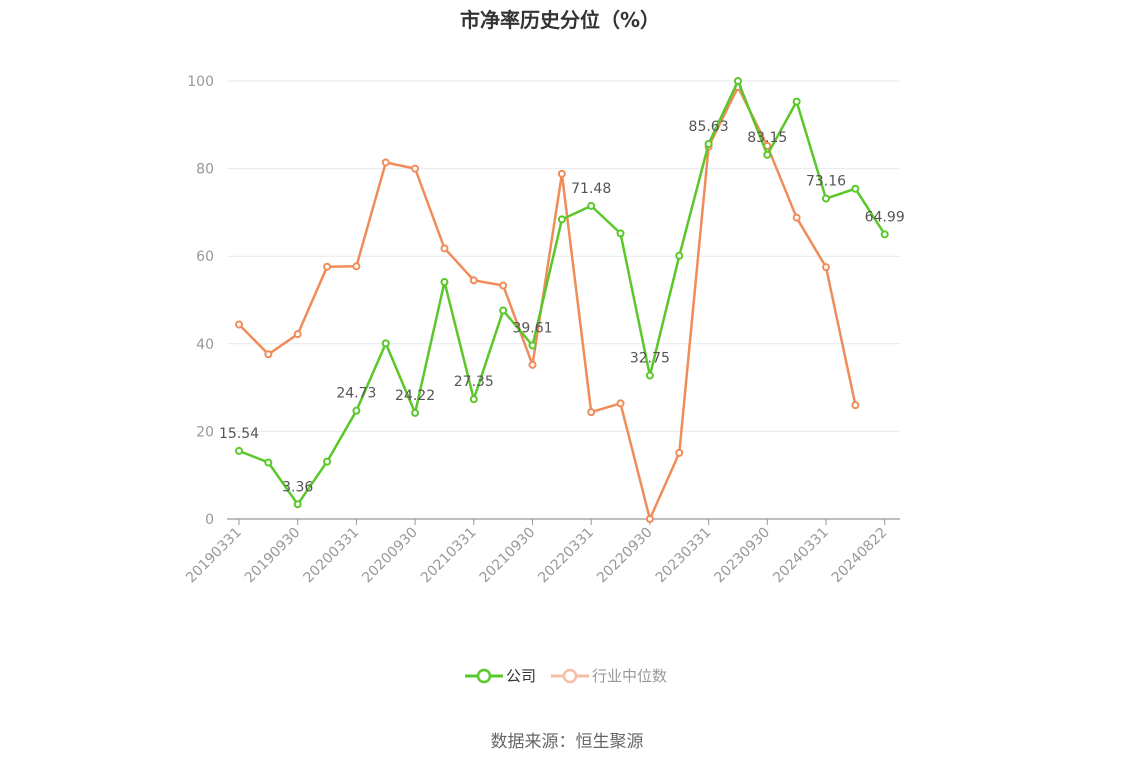  What do you see at coordinates (356, 394) in the screenshot?
I see `data-label: 24.73` at bounding box center [356, 394].